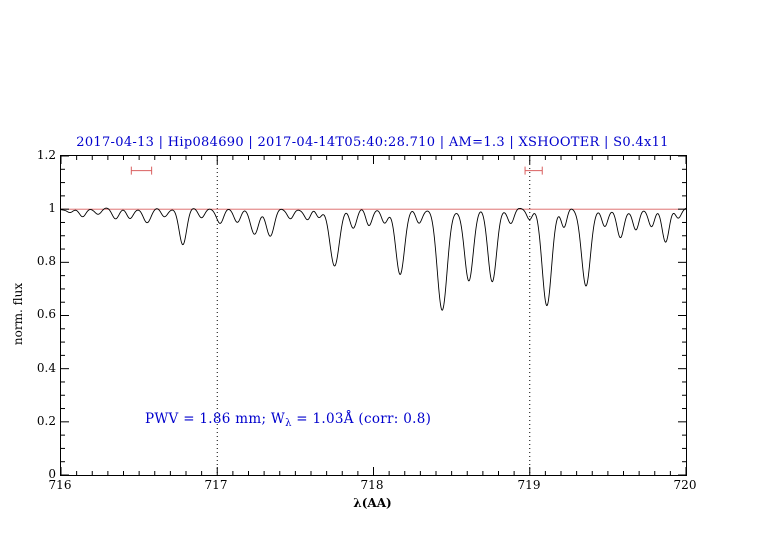 The width and height of the screenshot is (782, 542). What do you see at coordinates (52, 474) in the screenshot?
I see `y-tick-label: 0` at bounding box center [52, 474].